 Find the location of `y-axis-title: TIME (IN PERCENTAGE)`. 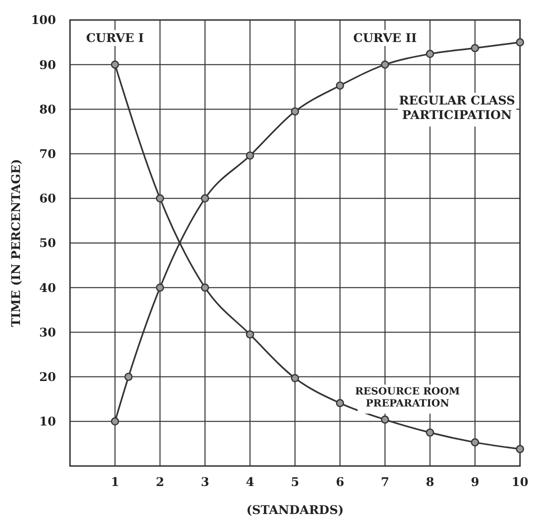

y-axis-title: TIME (IN PERCENTAGE) is located at coordinates (16, 243).